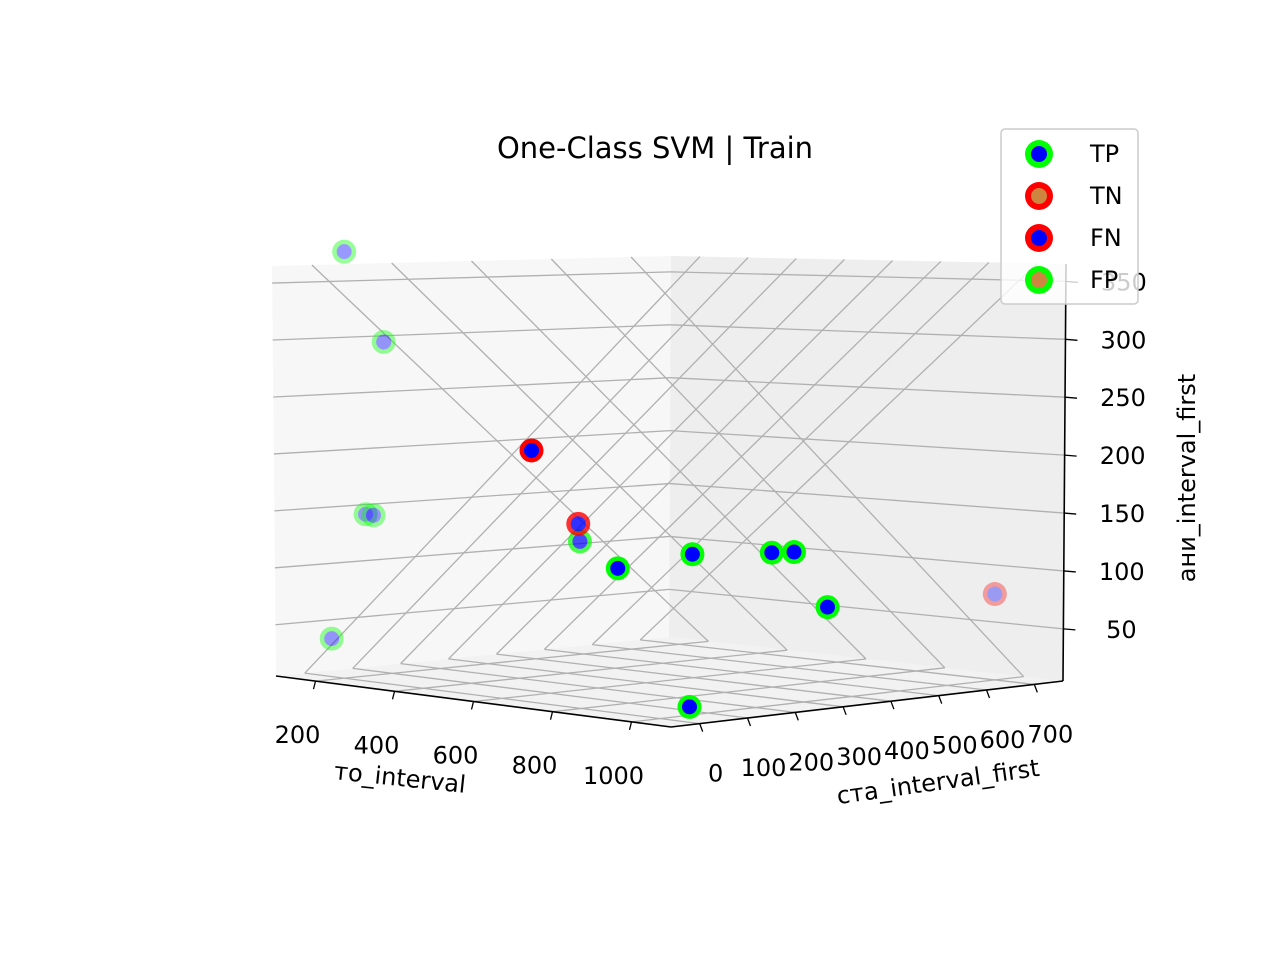 This screenshot has width=1280, height=960. I want to click on y-tick-label: 0, so click(715, 774).